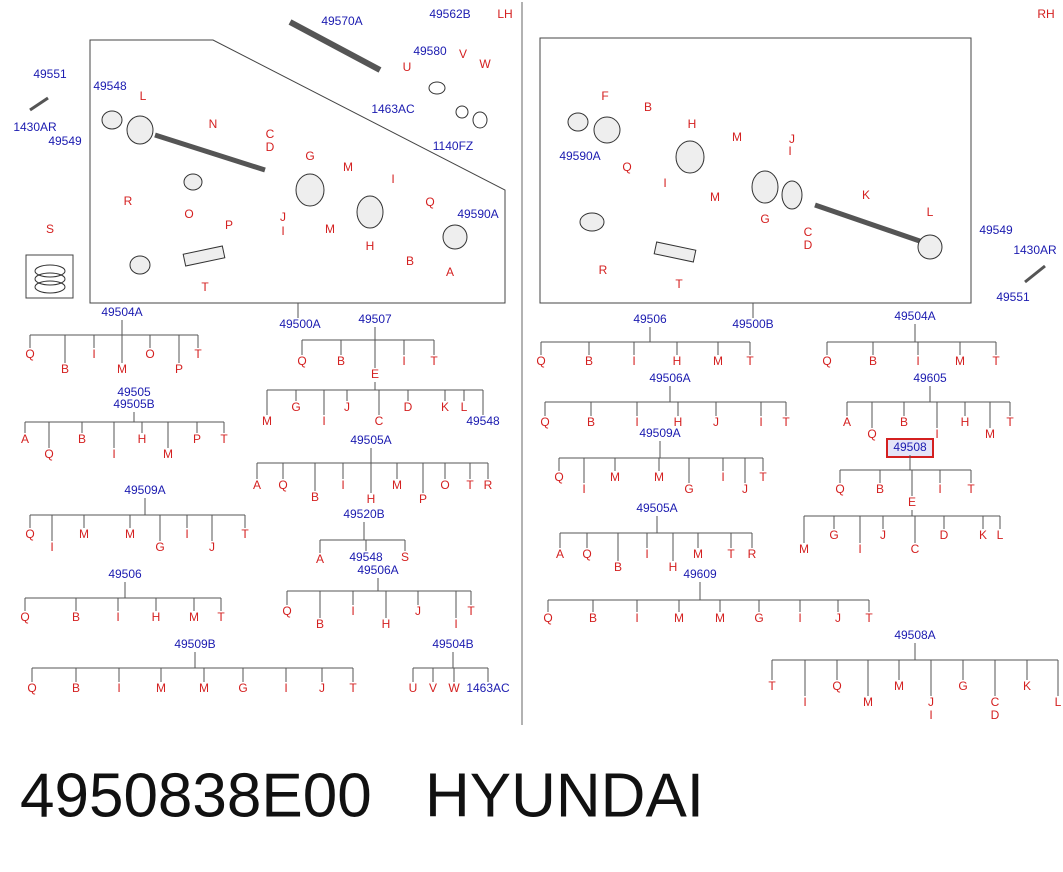 The image size is (1063, 872). I want to click on tree-root: 49520B, so click(363, 514).